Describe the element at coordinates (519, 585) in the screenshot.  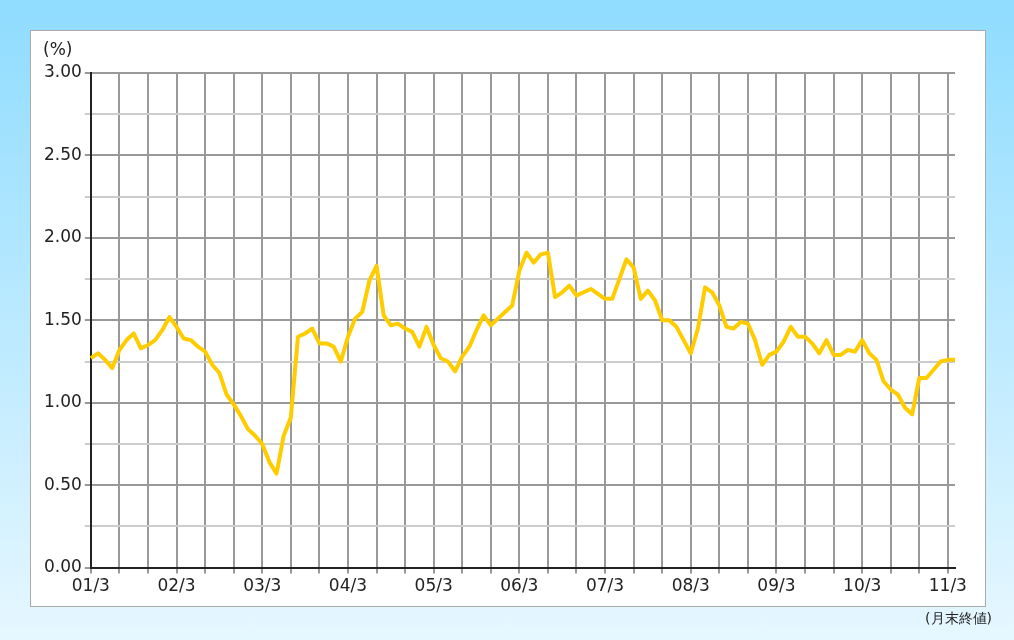
I see `x-tick-label: 06/3` at that location.